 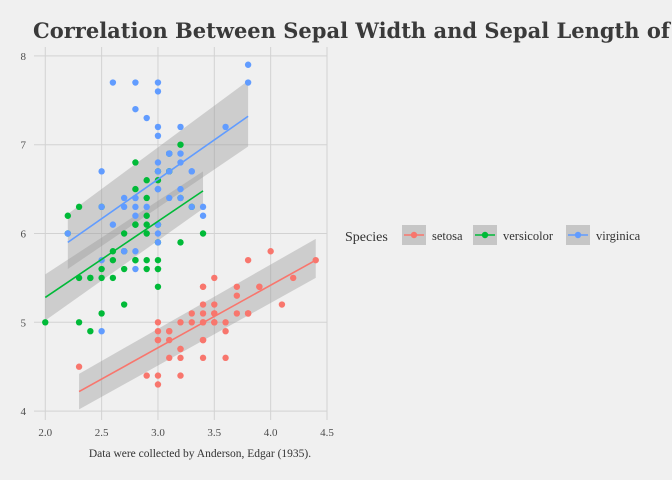 I want to click on legend: Species setosa versicolor virginica, so click(x=493, y=235).